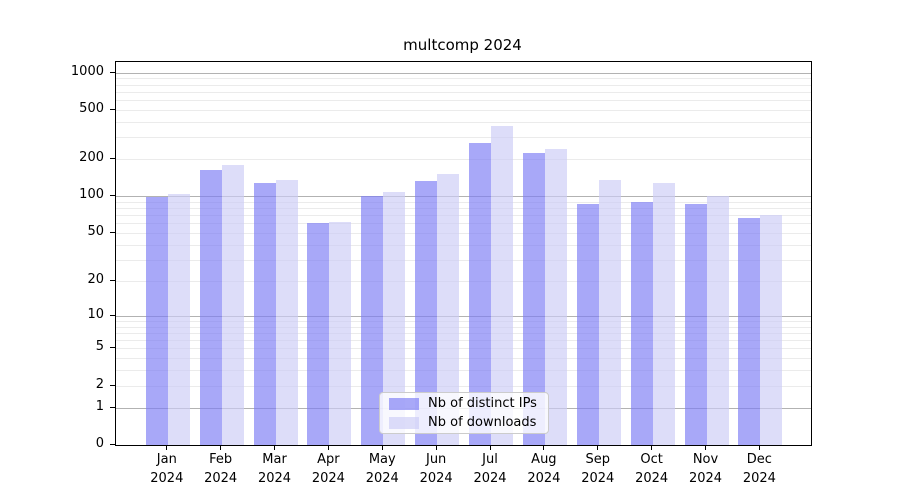 This screenshot has height=500, width=900. What do you see at coordinates (544, 469) in the screenshot?
I see `x-tick-label: Aug 2024` at bounding box center [544, 469].